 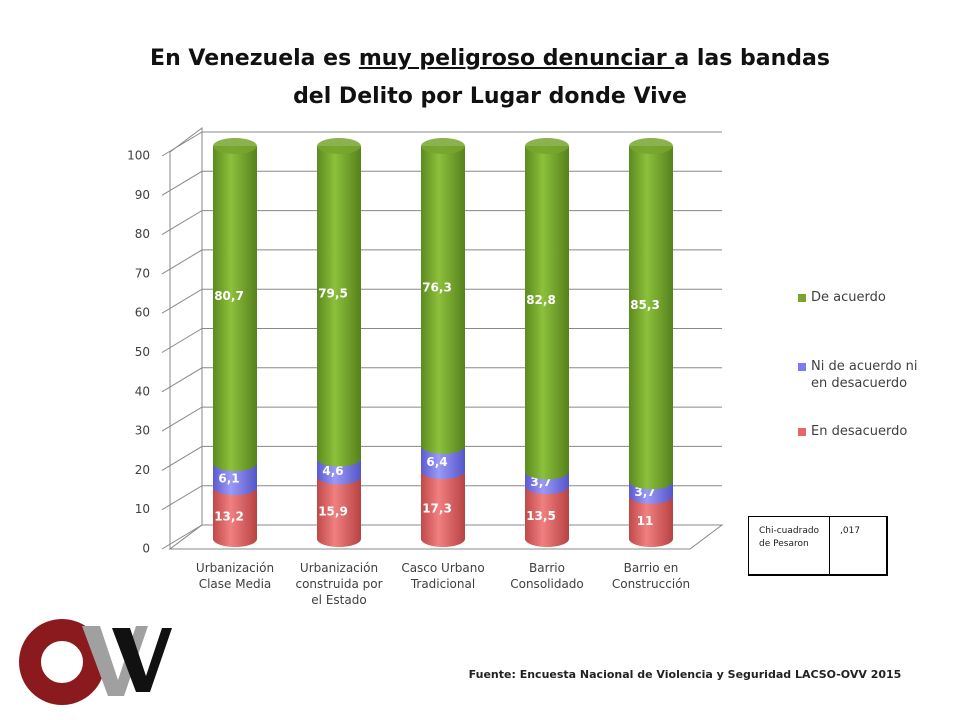 I want to click on data-label: 79,5, so click(x=333, y=294).